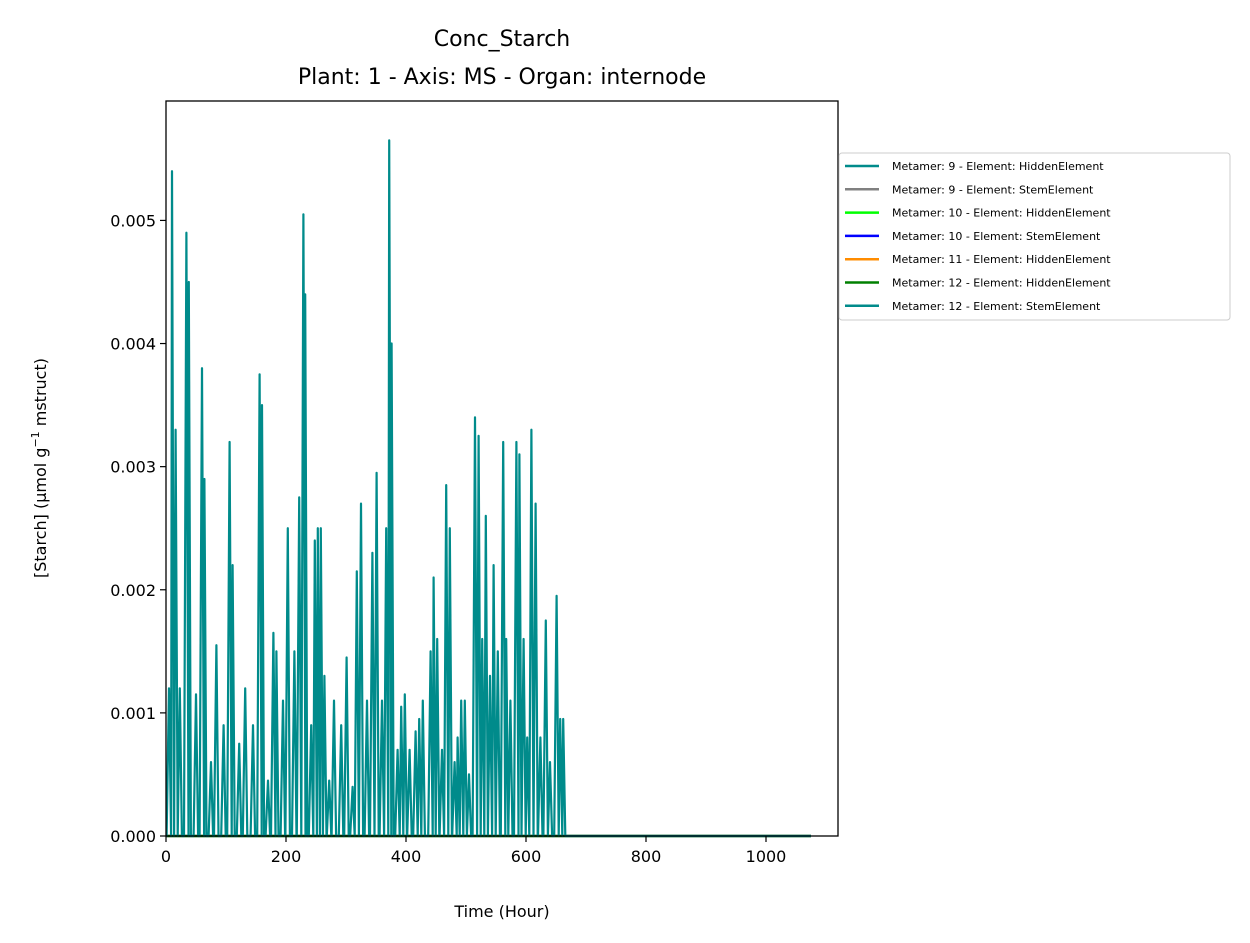 This screenshot has width=1250, height=943. Describe the element at coordinates (766, 856) in the screenshot. I see `x-tick-label: 1000` at that location.